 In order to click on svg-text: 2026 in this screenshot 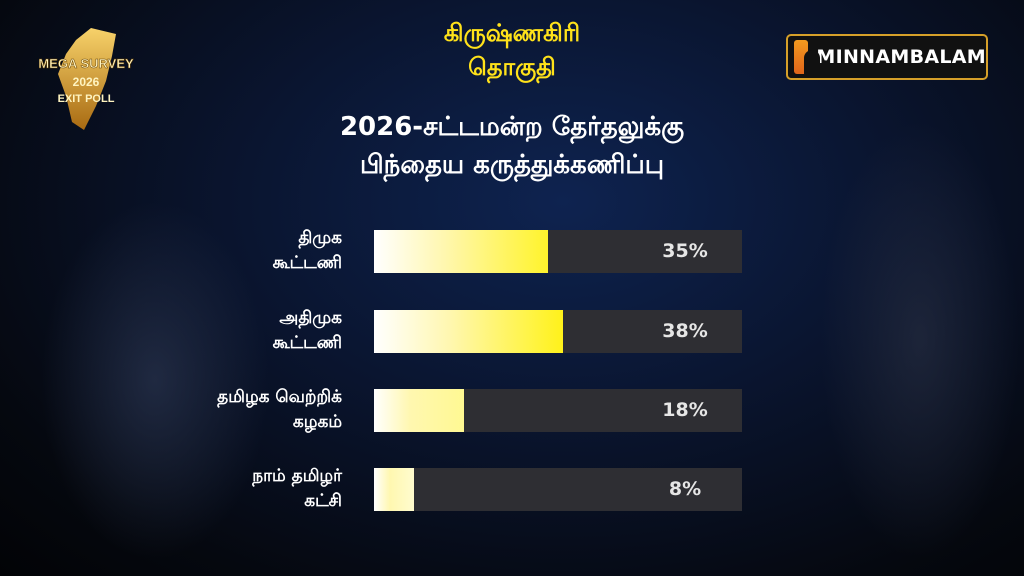, I will do `click(86, 82)`.